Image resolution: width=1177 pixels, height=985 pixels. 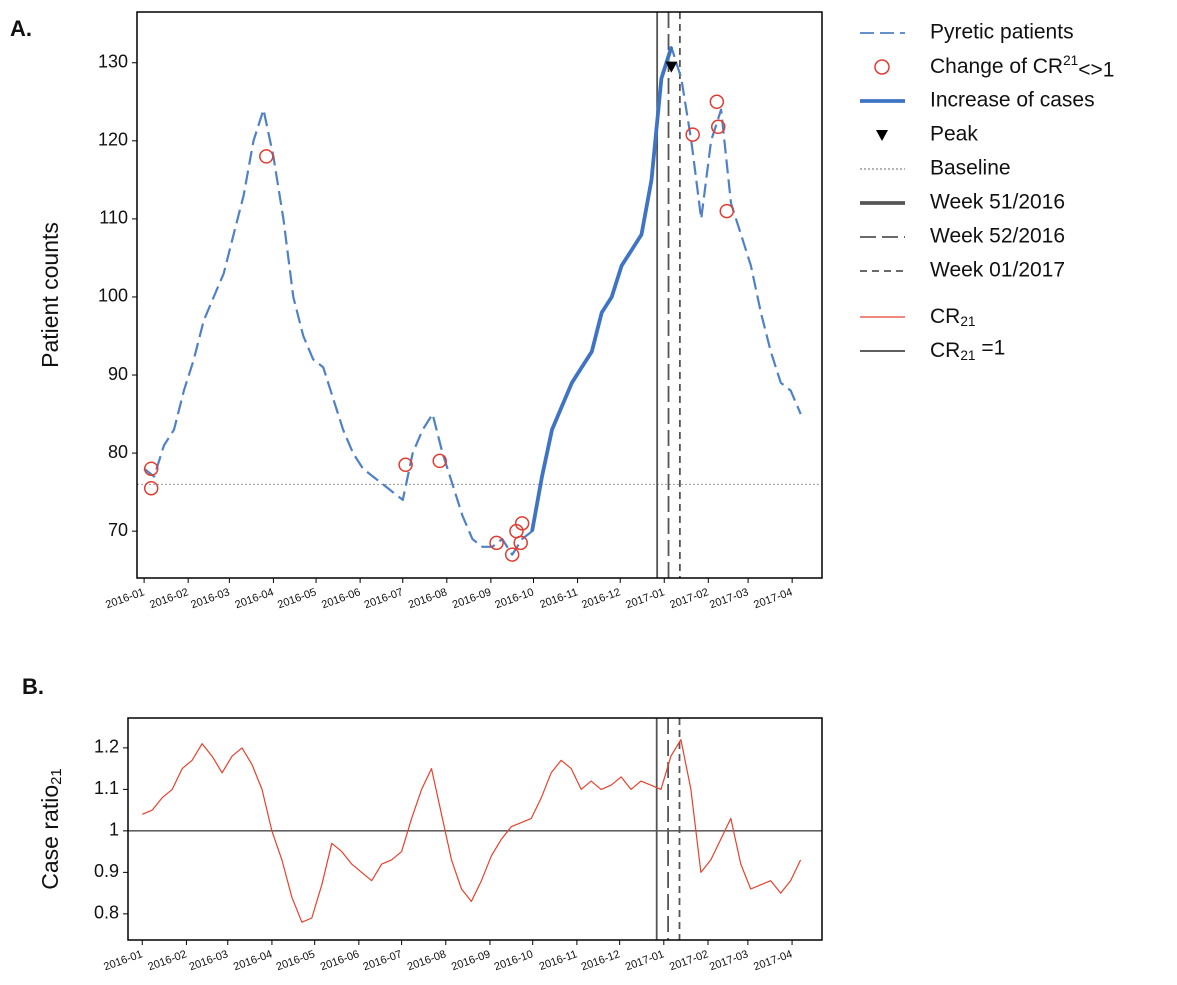 I want to click on y-tick-label: 0.9, so click(x=106, y=871).